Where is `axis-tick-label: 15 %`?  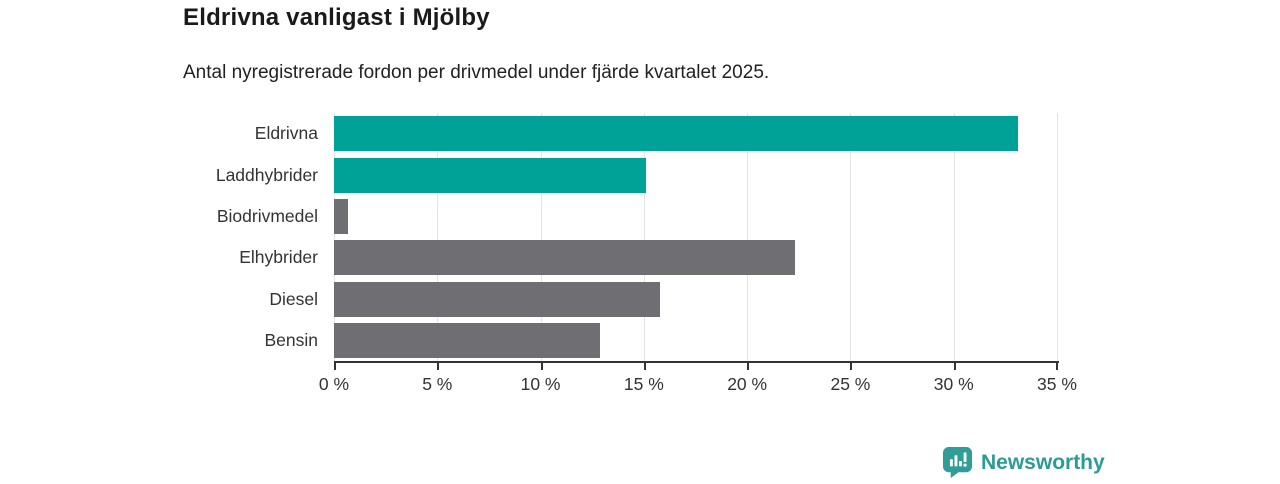
axis-tick-label: 15 % is located at coordinates (643, 384).